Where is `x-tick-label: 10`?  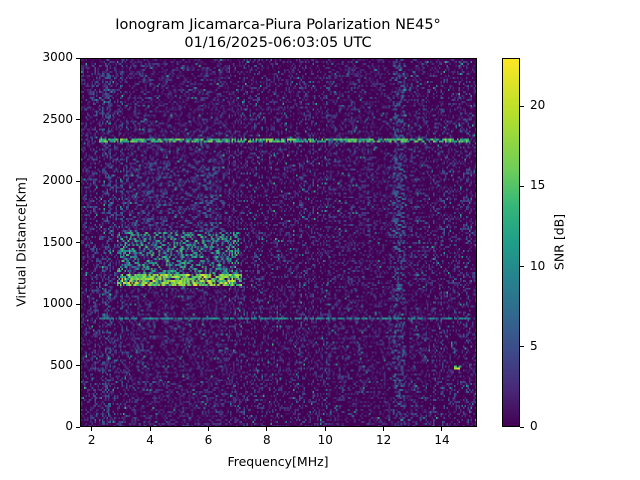
x-tick-label: 10 is located at coordinates (325, 440).